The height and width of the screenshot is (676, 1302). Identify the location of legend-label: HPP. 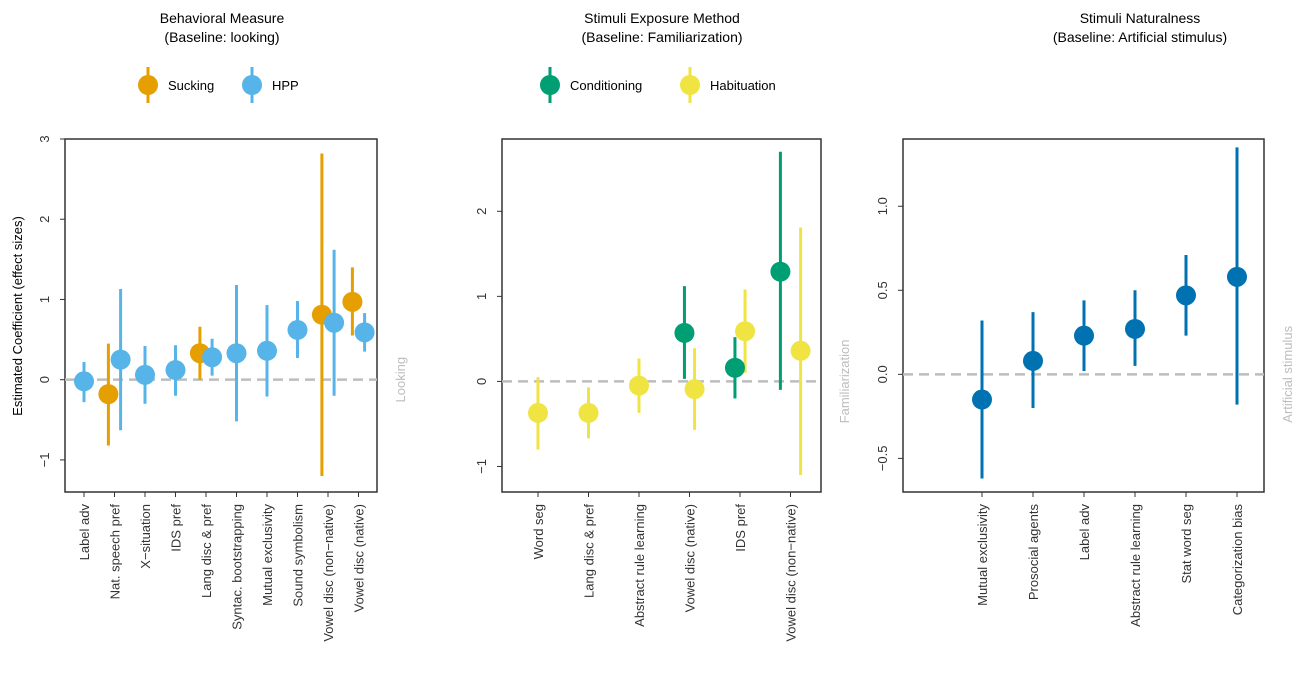
(285, 85).